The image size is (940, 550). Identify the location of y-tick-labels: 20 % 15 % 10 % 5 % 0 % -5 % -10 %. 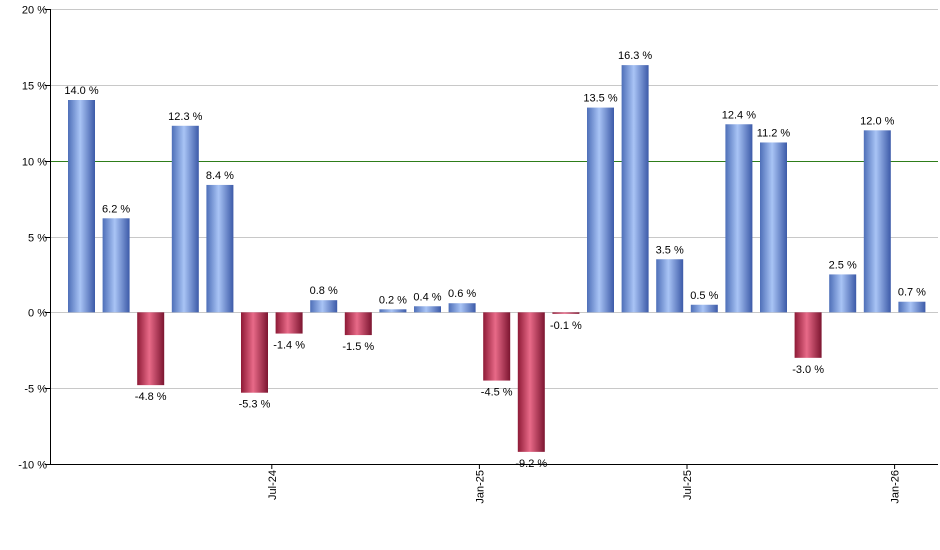
(32, 238).